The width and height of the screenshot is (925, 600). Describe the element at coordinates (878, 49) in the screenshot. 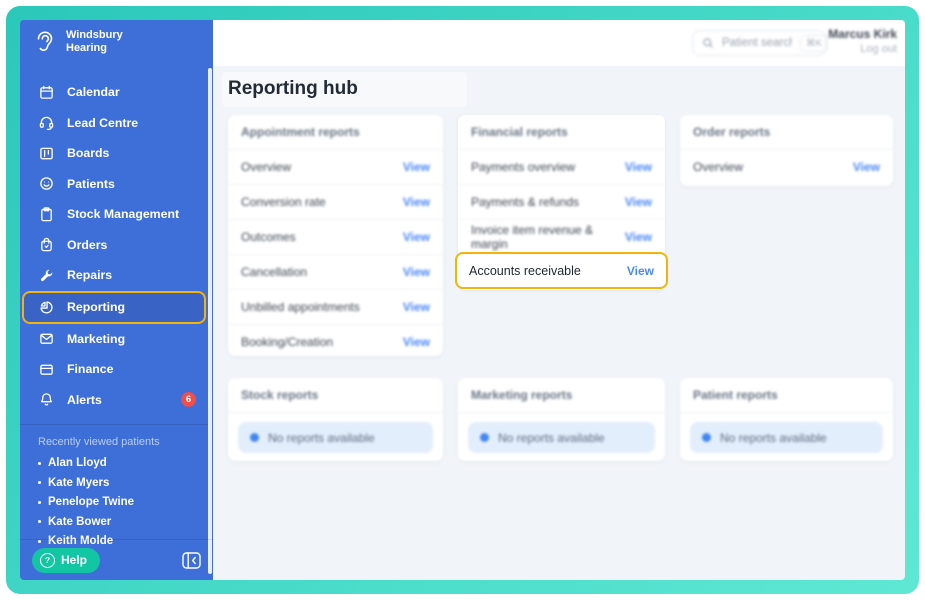

I see `logout-link: Log out` at that location.